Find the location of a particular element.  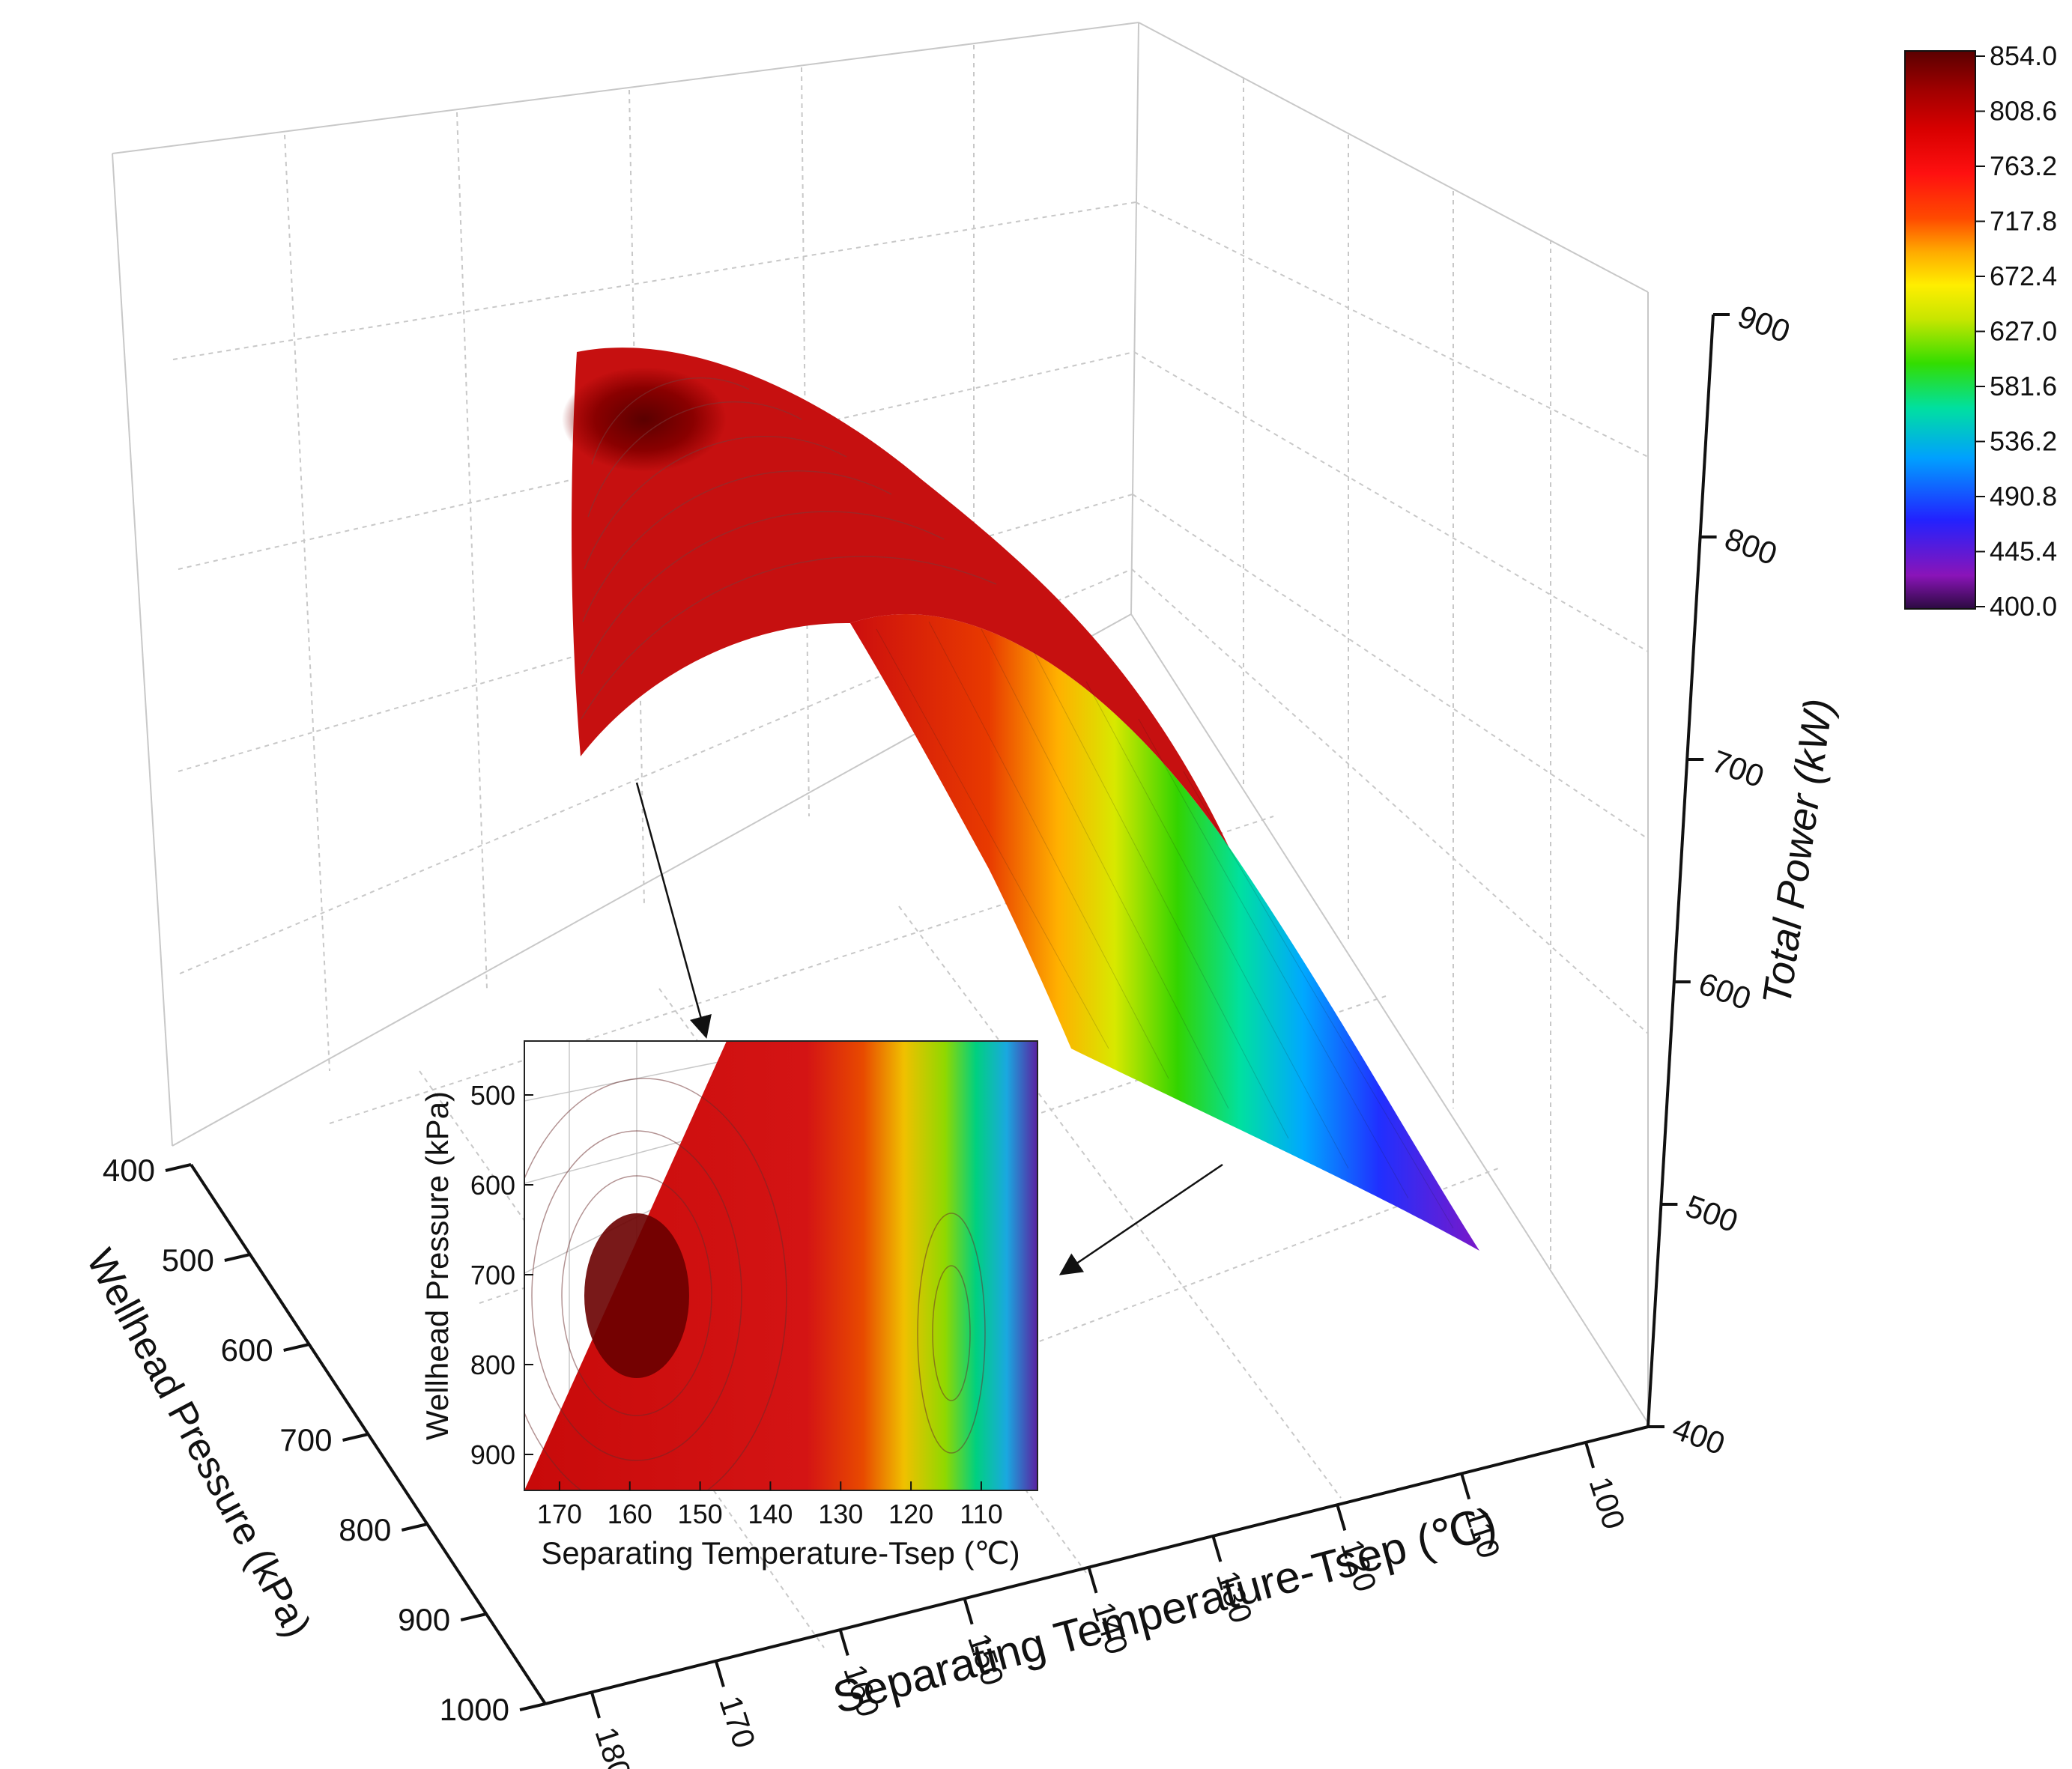

colorbar-tick-label: 717.8 is located at coordinates (2023, 221).